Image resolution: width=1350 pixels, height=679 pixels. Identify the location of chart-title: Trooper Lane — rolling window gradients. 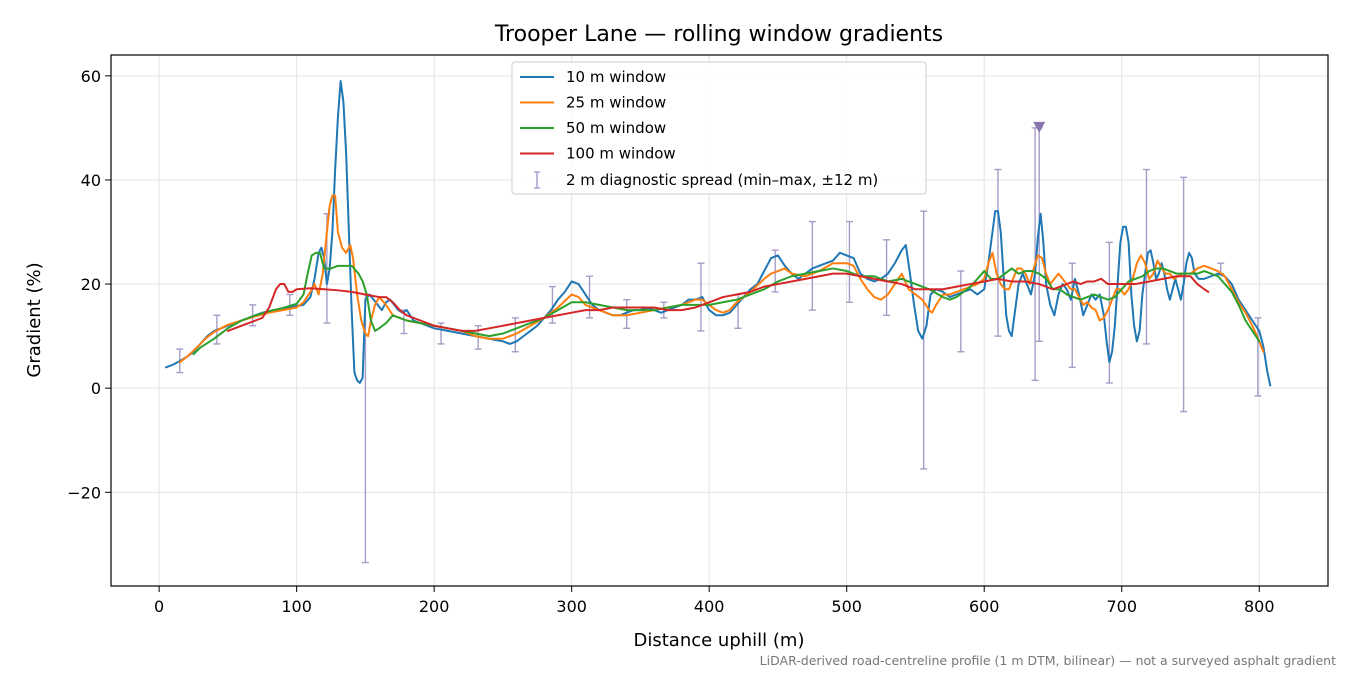
(718, 34).